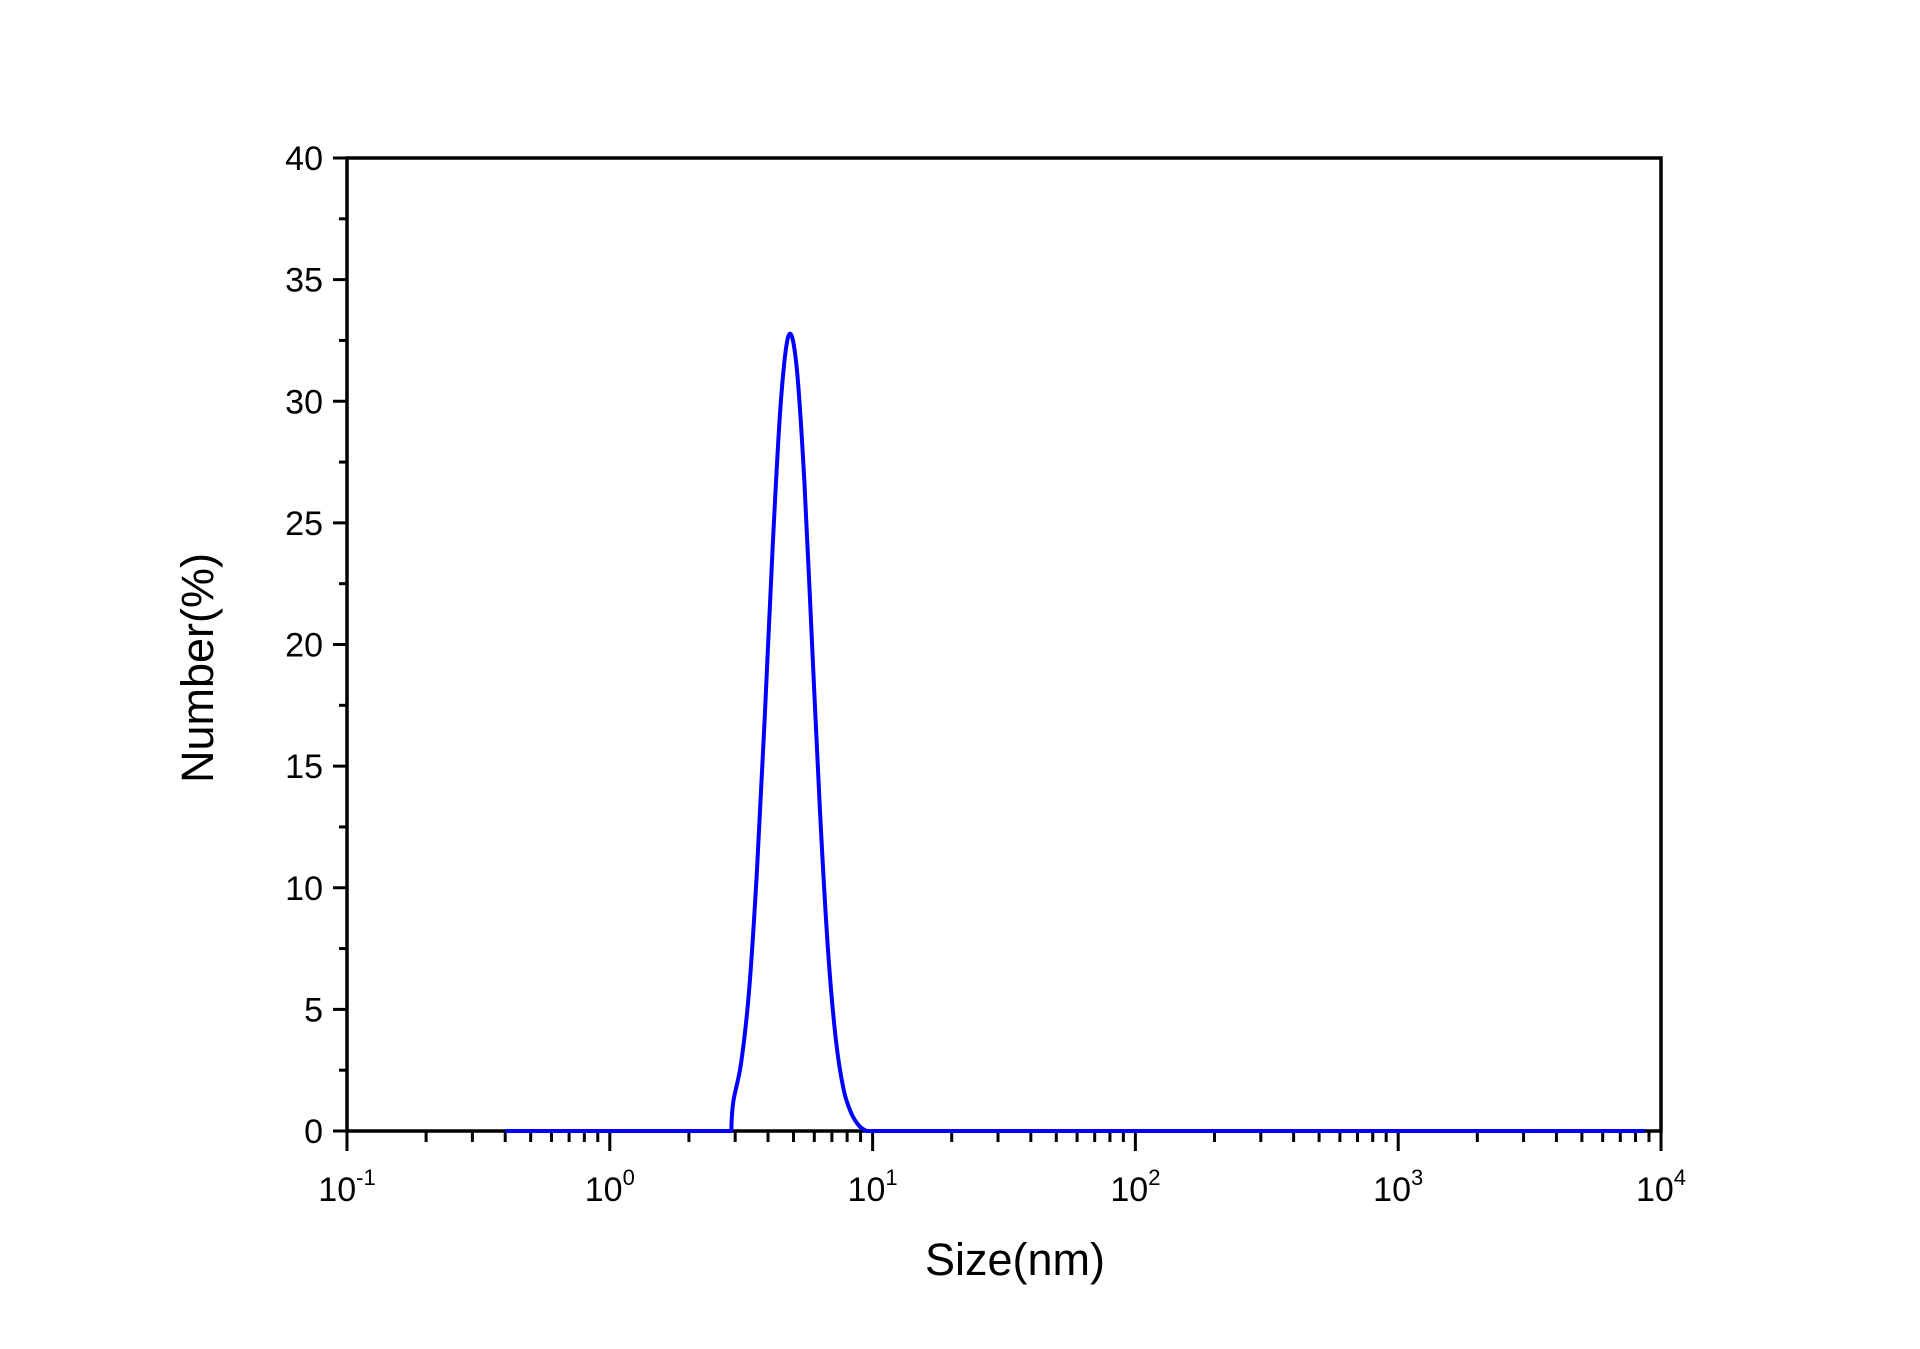 The width and height of the screenshot is (1920, 1349). Describe the element at coordinates (629, 1177) in the screenshot. I see `x-tick-exponent: 0` at that location.